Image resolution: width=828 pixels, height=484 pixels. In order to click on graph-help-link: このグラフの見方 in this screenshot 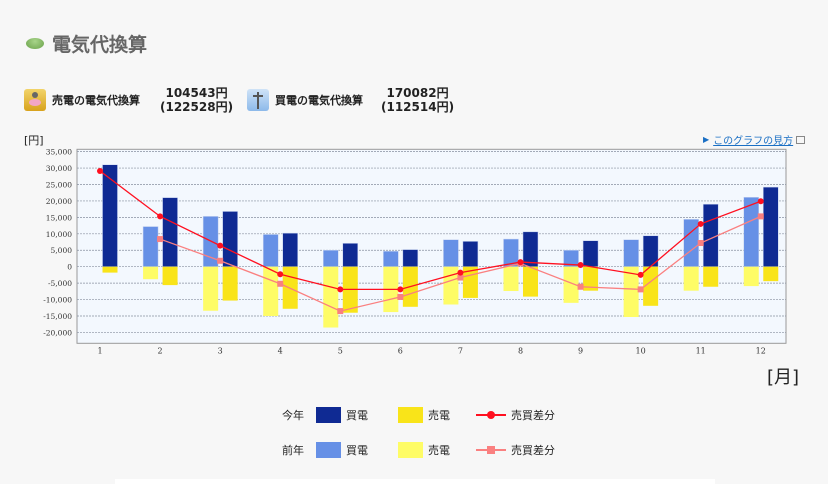, I will do `click(753, 141)`.